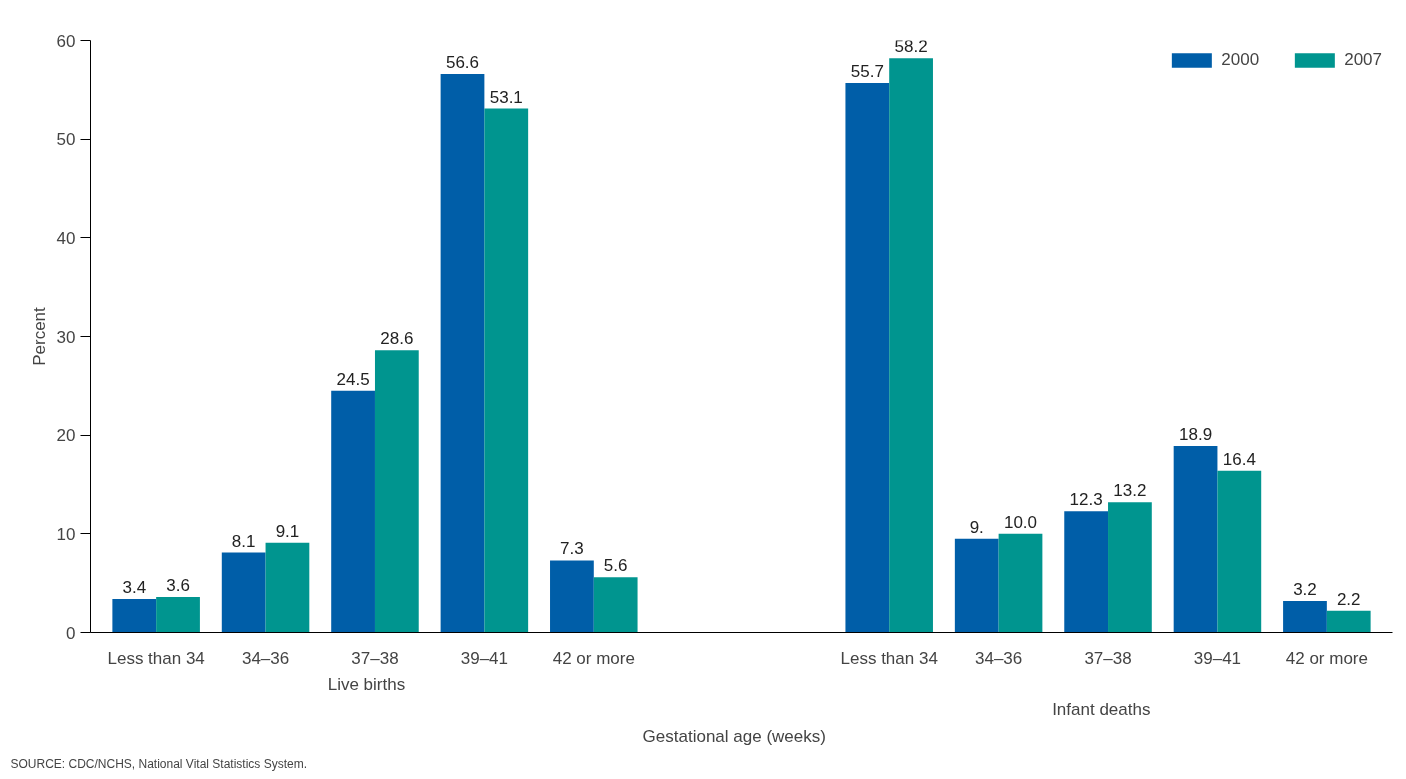 The width and height of the screenshot is (1406, 779). I want to click on data-label: 3.6, so click(178, 585).